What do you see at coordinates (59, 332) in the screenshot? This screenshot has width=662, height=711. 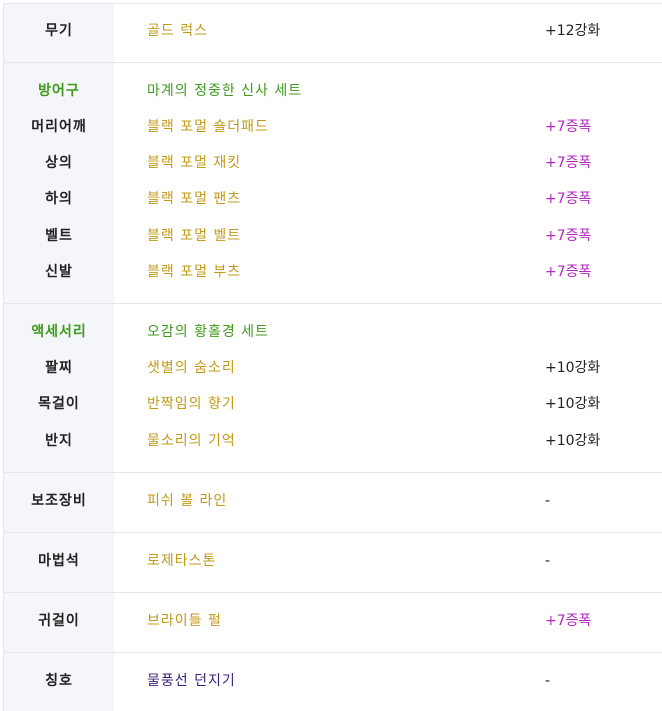 I see `row-label: 액세서리` at bounding box center [59, 332].